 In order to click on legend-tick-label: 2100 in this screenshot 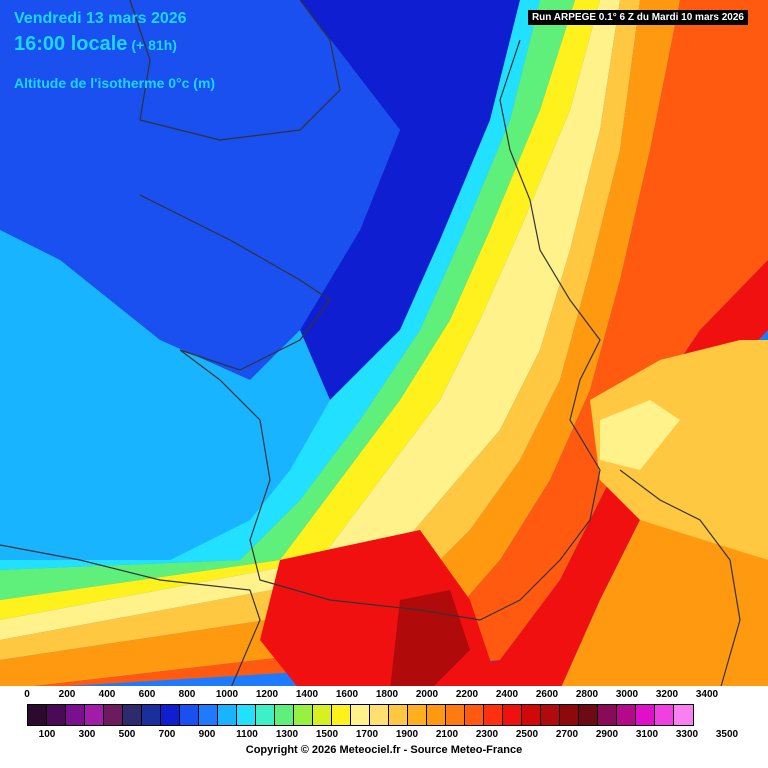, I will do `click(447, 734)`.